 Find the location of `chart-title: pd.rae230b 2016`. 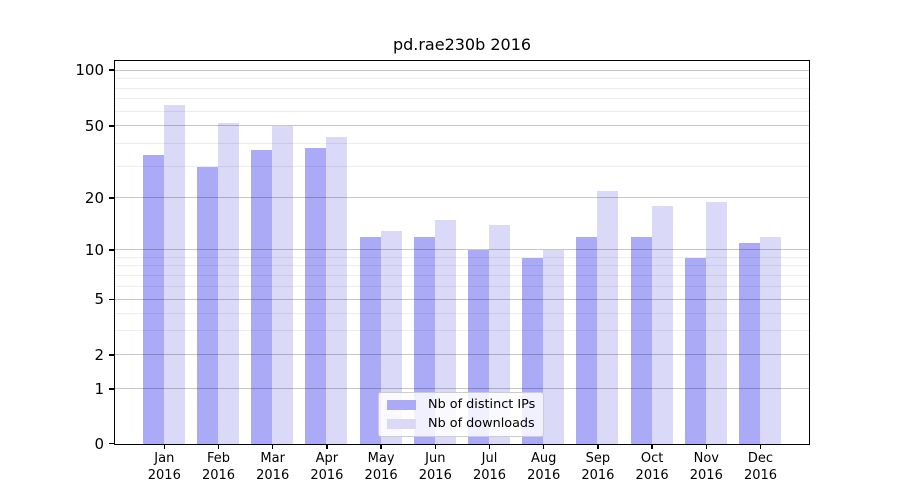

chart-title: pd.rae230b 2016 is located at coordinates (462, 44).